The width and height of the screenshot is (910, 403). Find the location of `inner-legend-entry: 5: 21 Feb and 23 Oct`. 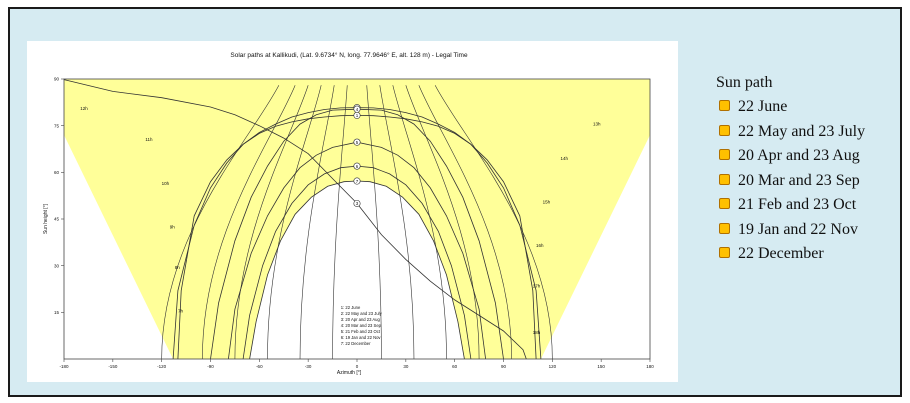

inner-legend-entry: 5: 21 Feb and 23 Oct is located at coordinates (361, 331).